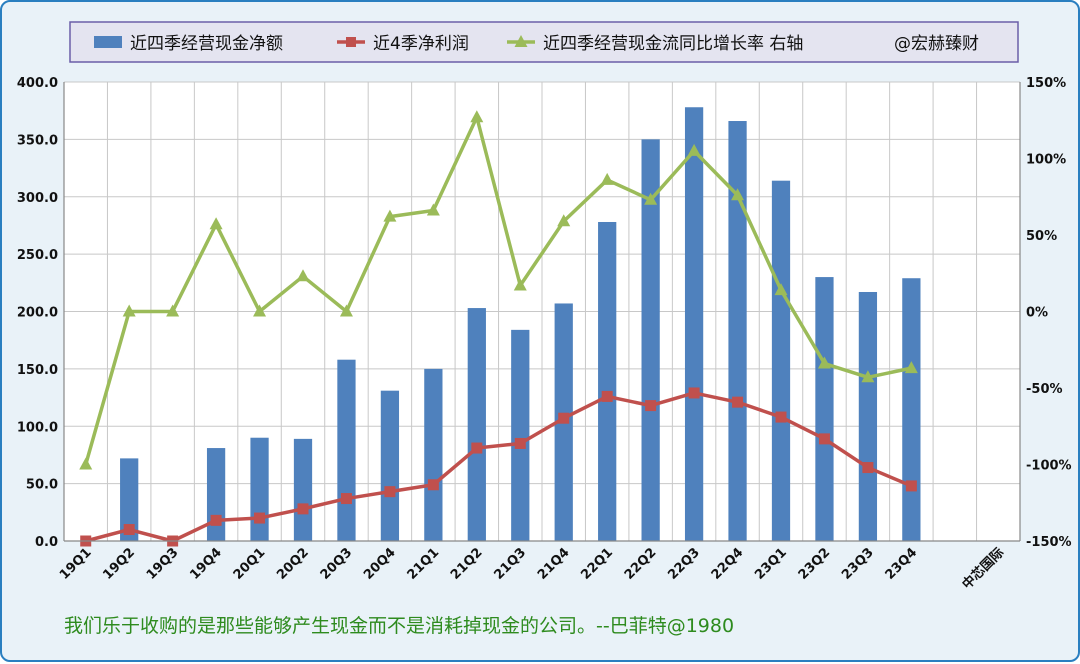  Describe the element at coordinates (673, 44) in the screenshot. I see `legend-label: 近四季经营现金流同比增长率 右轴` at that location.